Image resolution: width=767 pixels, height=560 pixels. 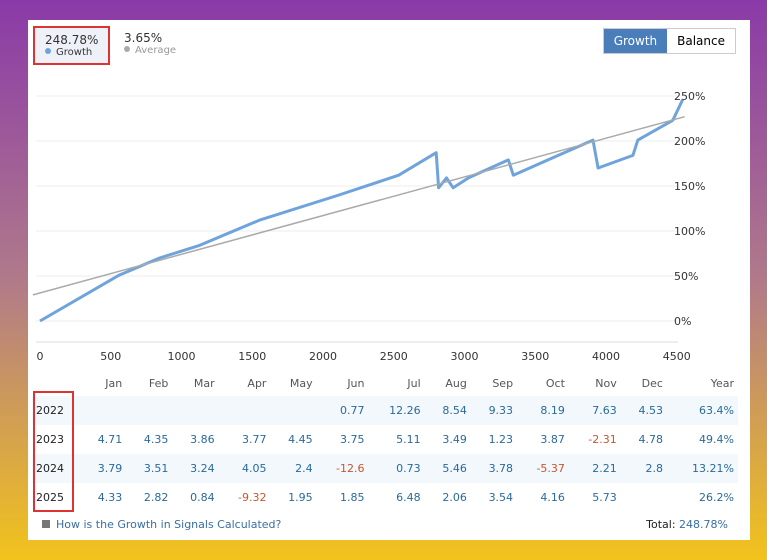 What do you see at coordinates (652, 383) in the screenshot?
I see `column-header: Dec` at bounding box center [652, 383].